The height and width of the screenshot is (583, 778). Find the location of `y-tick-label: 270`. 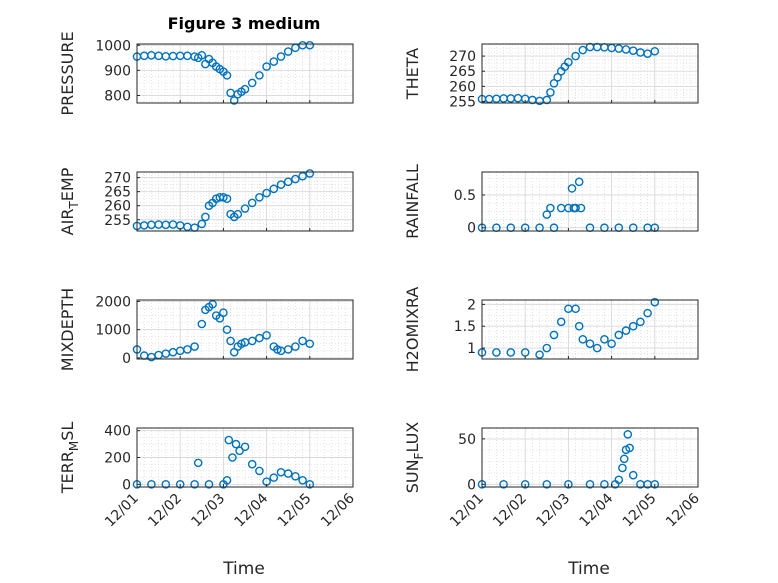

y-tick-label: 270 is located at coordinates (117, 179).